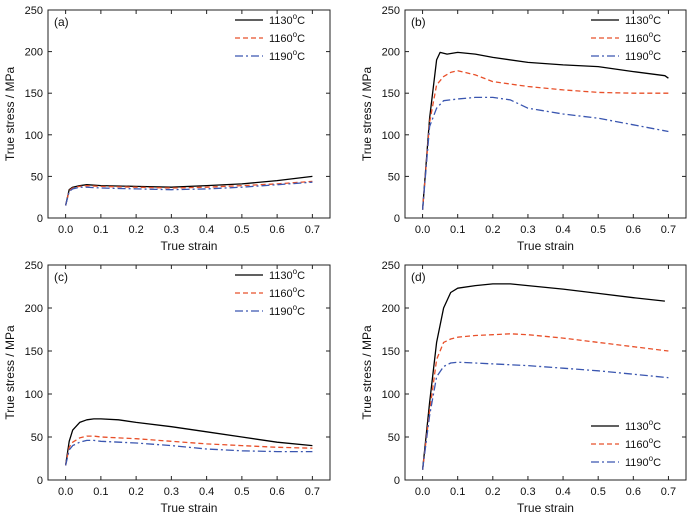 The image size is (700, 519). I want to click on panel-label: (d), so click(418, 277).